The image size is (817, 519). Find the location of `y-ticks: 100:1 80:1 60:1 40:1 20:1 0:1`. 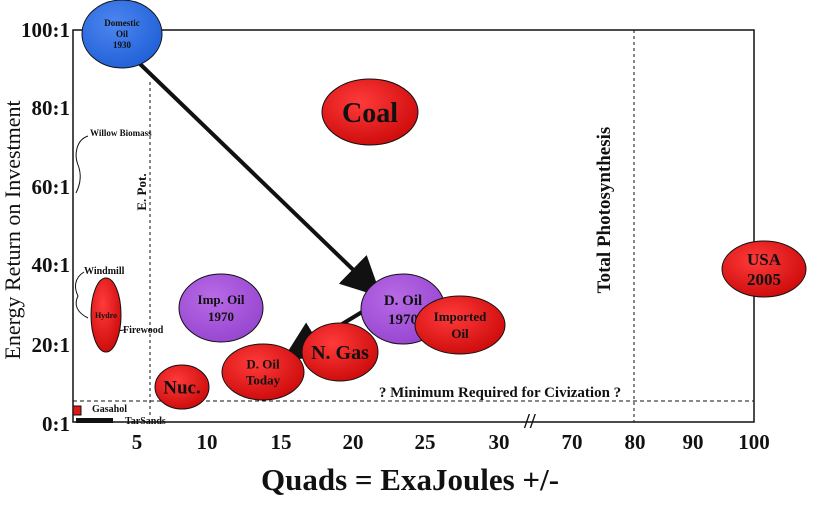

y-ticks: 100:1 80:1 60:1 40:1 20:1 0:1 is located at coordinates (45, 227).